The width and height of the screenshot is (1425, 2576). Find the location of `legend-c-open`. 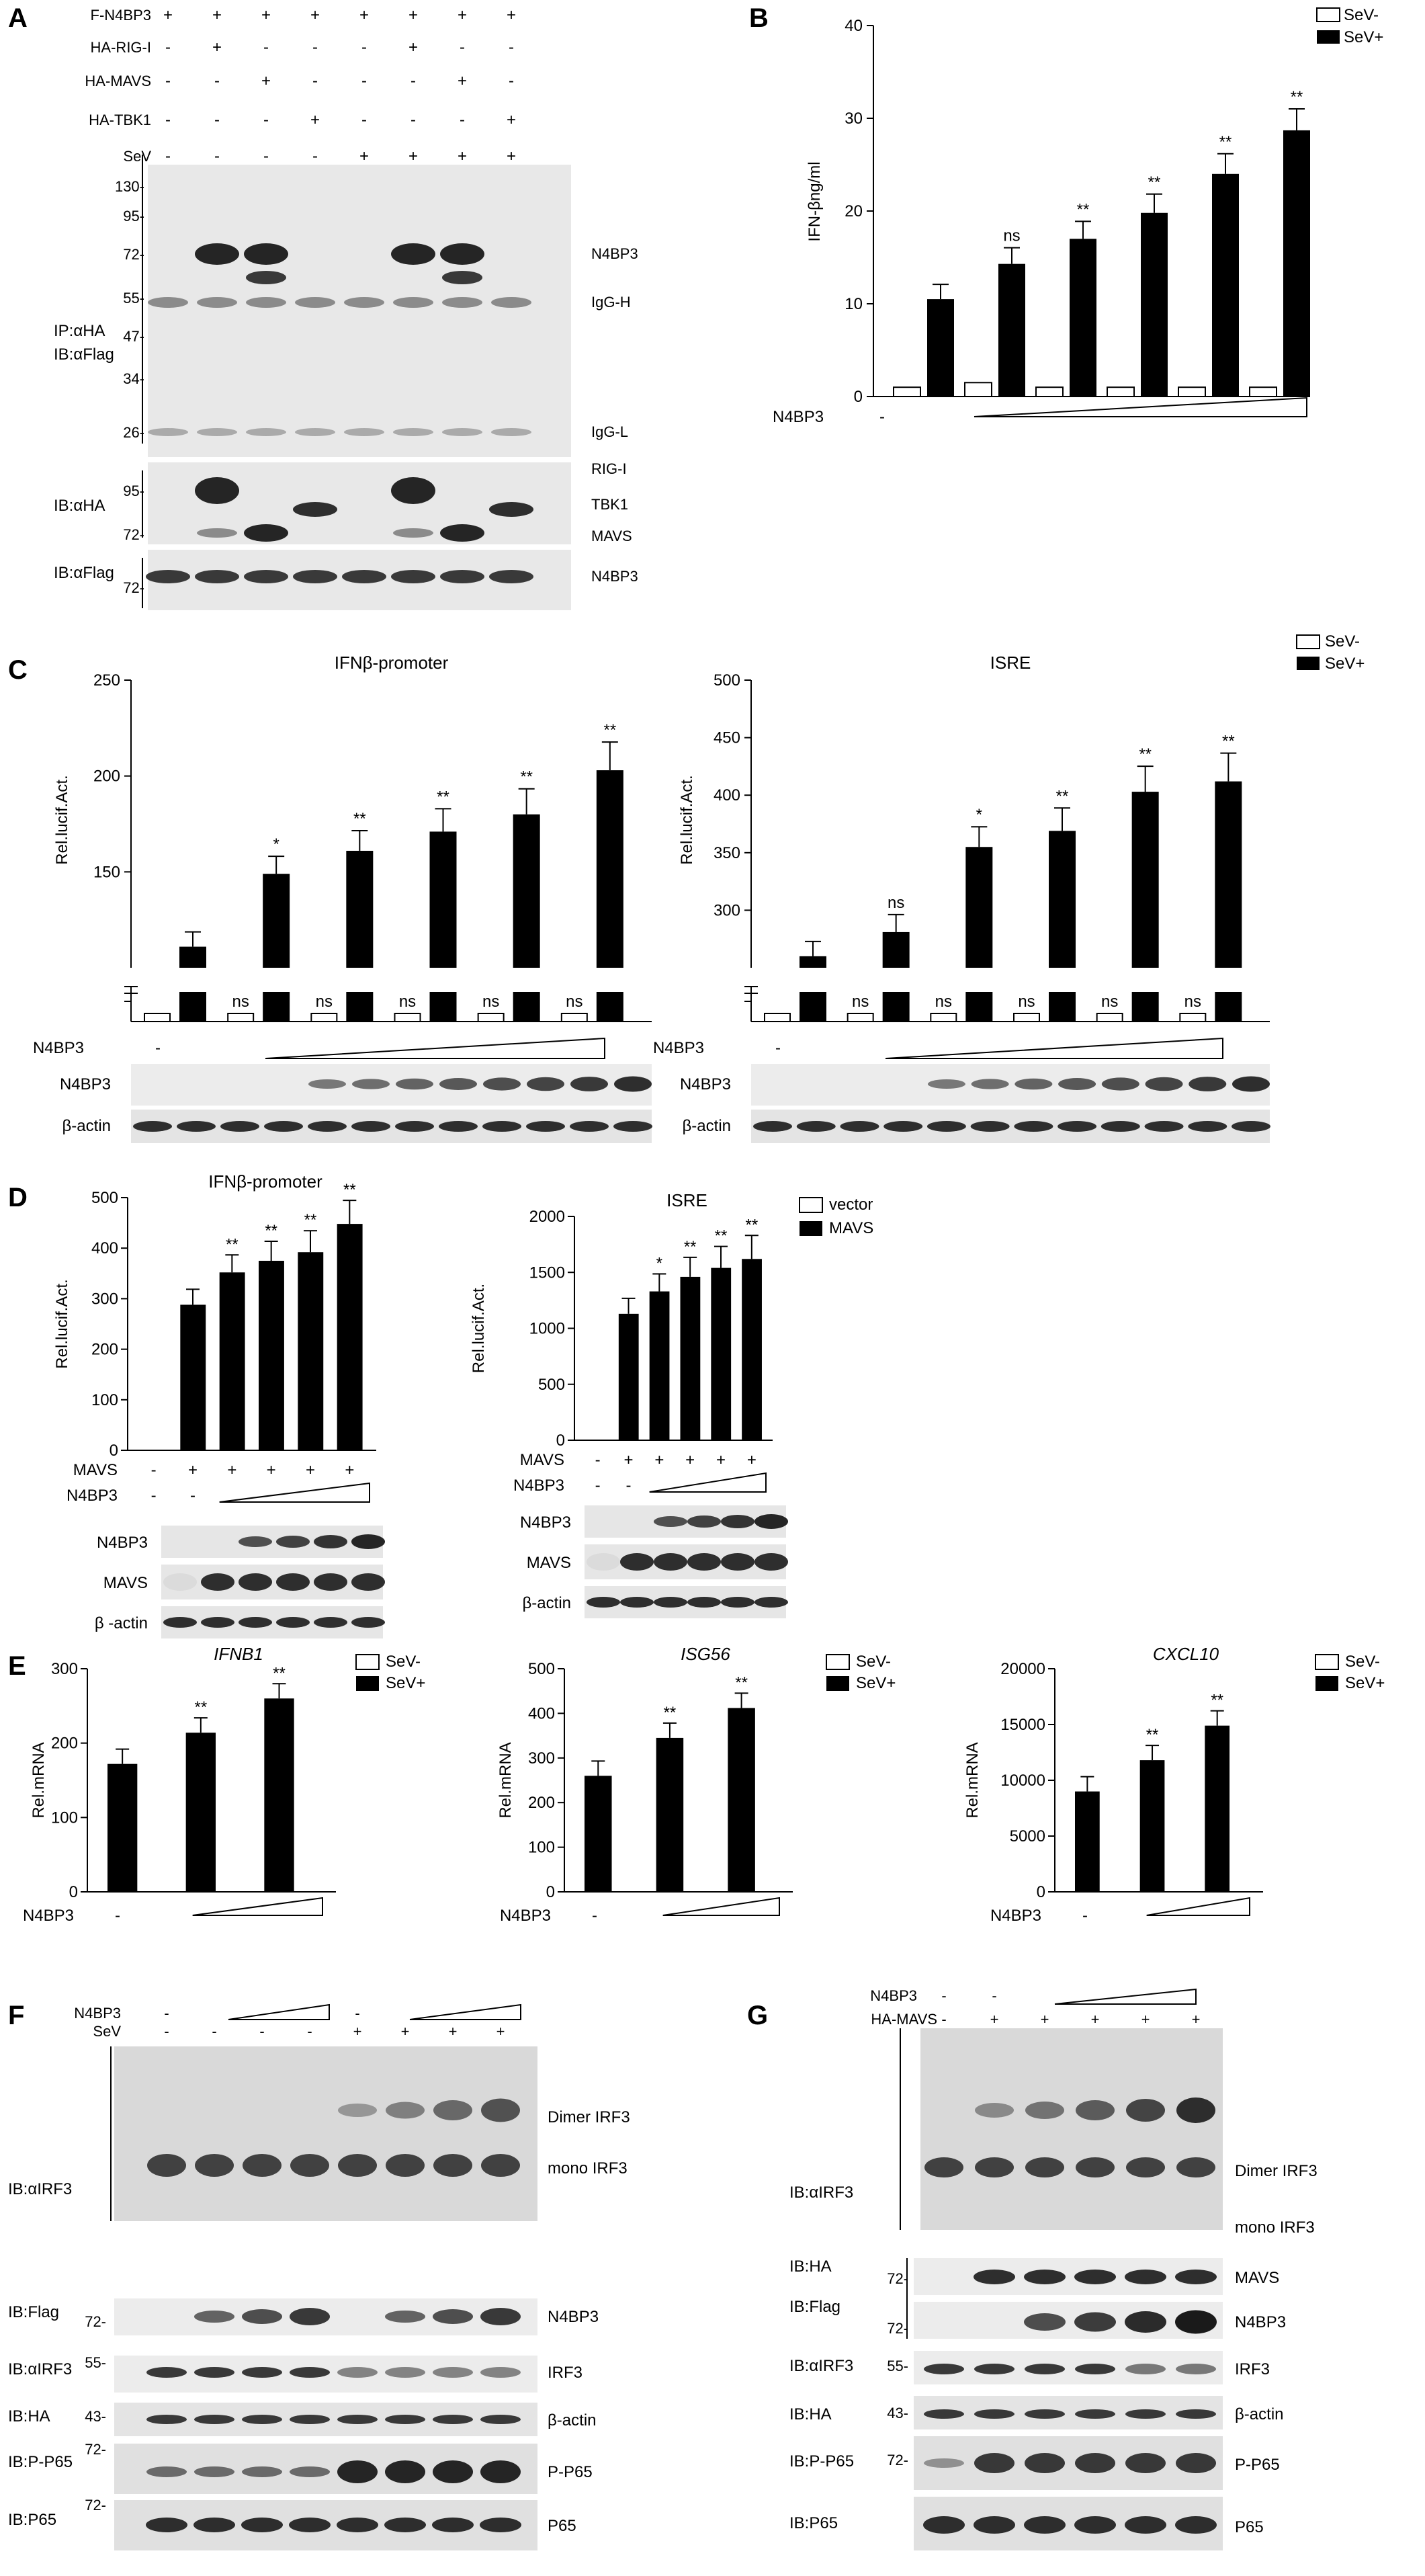

legend-c-open is located at coordinates (1308, 641).